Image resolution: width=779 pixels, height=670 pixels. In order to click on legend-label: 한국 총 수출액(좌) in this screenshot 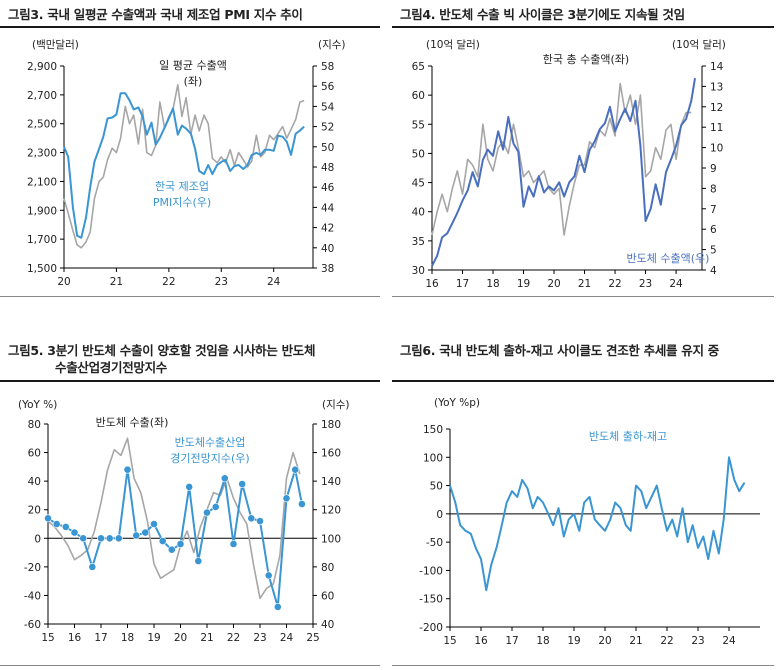, I will do `click(586, 59)`.